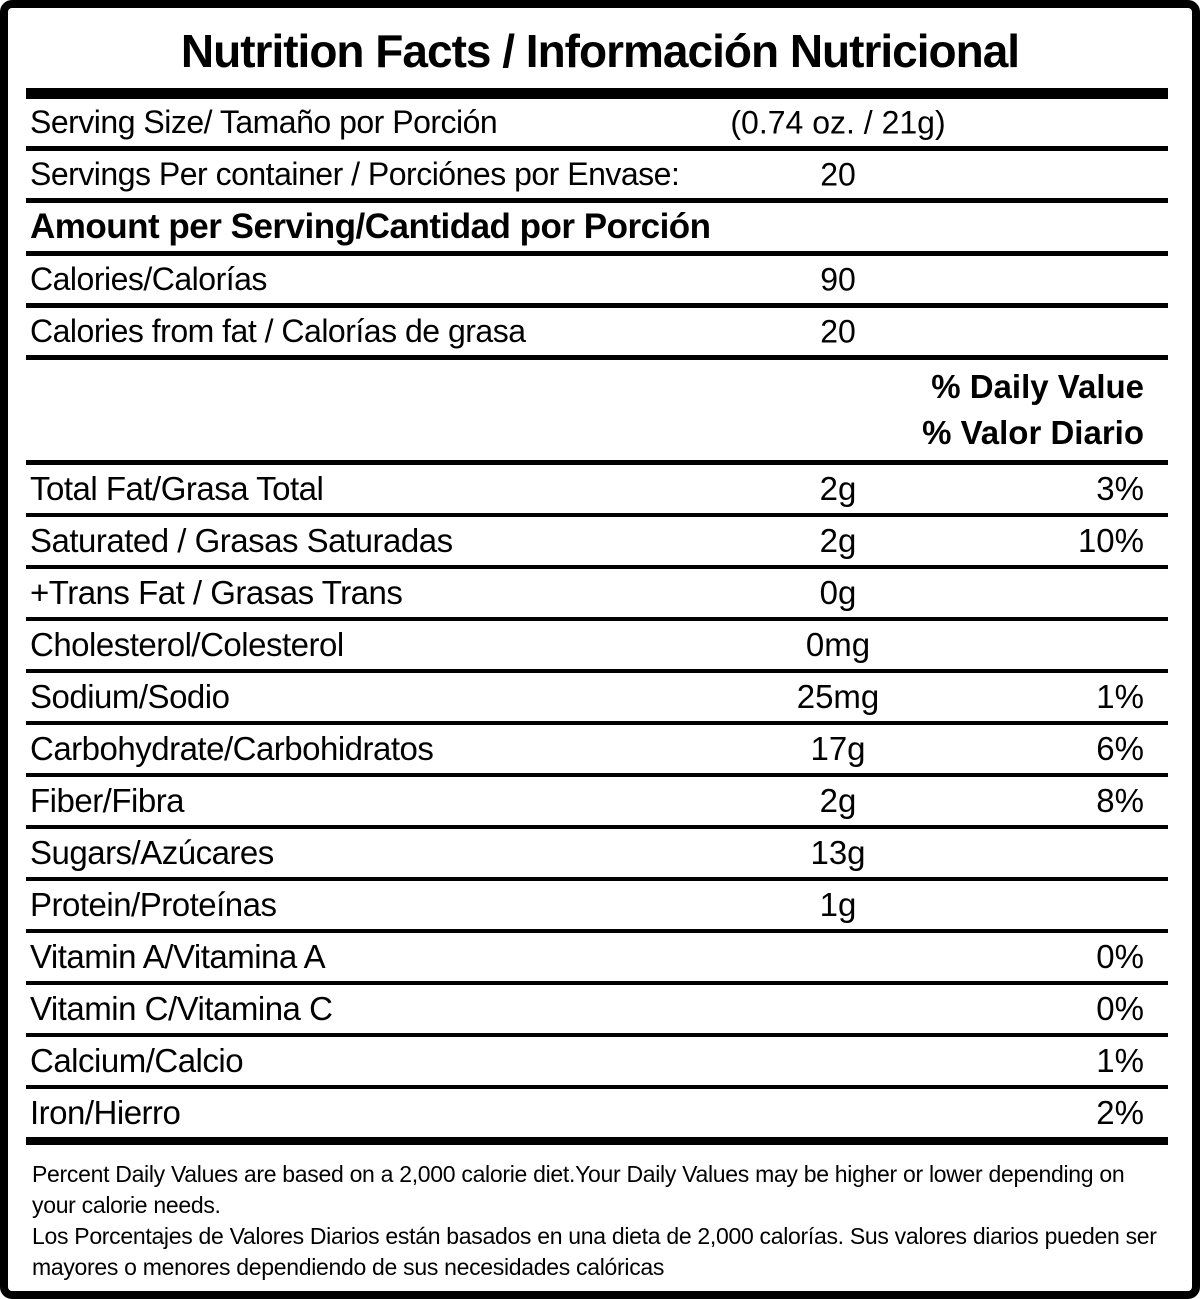 This screenshot has width=1200, height=1299. What do you see at coordinates (838, 331) in the screenshot?
I see `calories-from-fat-value: 20` at bounding box center [838, 331].